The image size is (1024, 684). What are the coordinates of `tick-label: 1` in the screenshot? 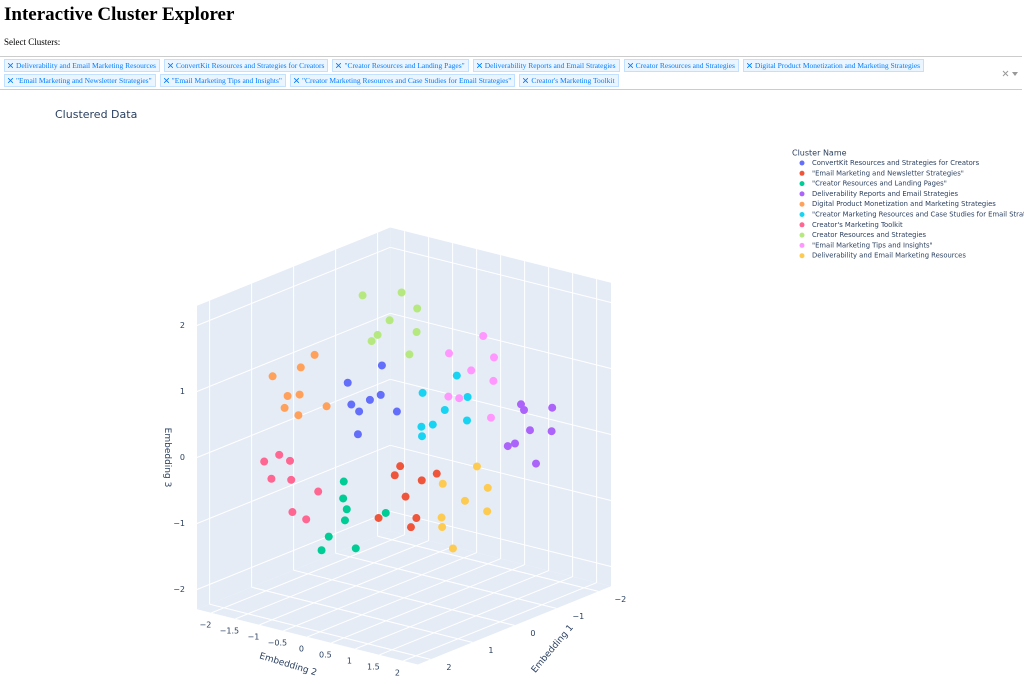 It's located at (490, 650).